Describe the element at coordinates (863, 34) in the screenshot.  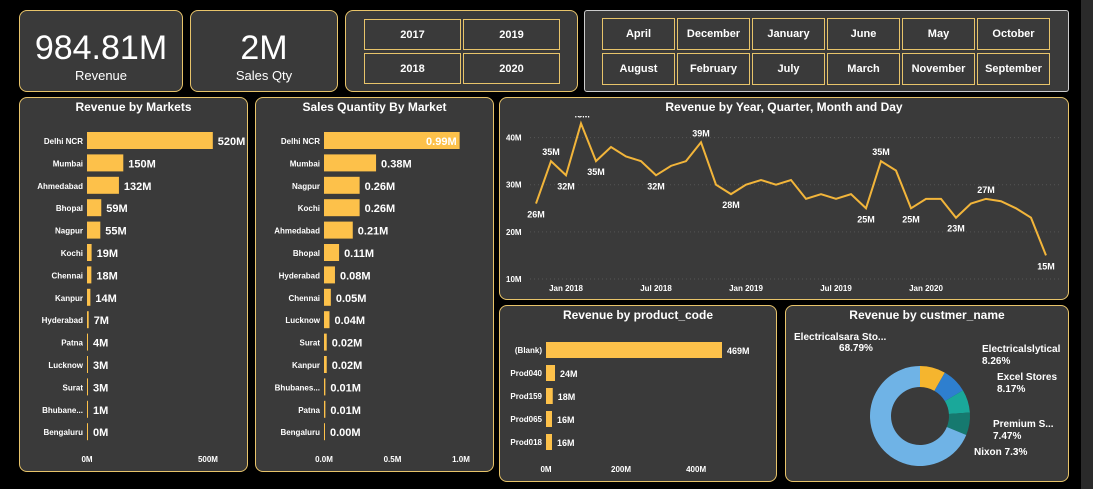
I see `month-june-button: June` at that location.